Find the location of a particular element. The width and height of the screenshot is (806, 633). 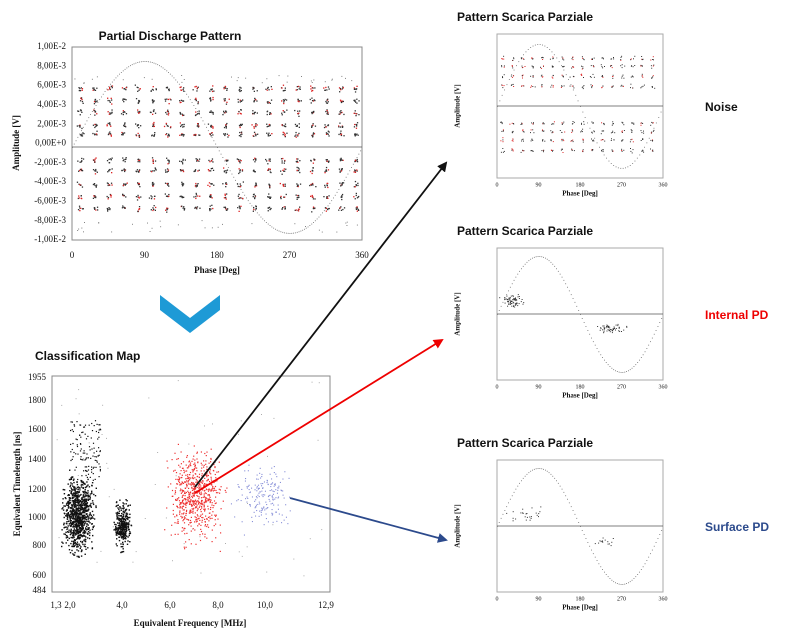

x-axis-label: Phase [Deg] is located at coordinates (580, 608).